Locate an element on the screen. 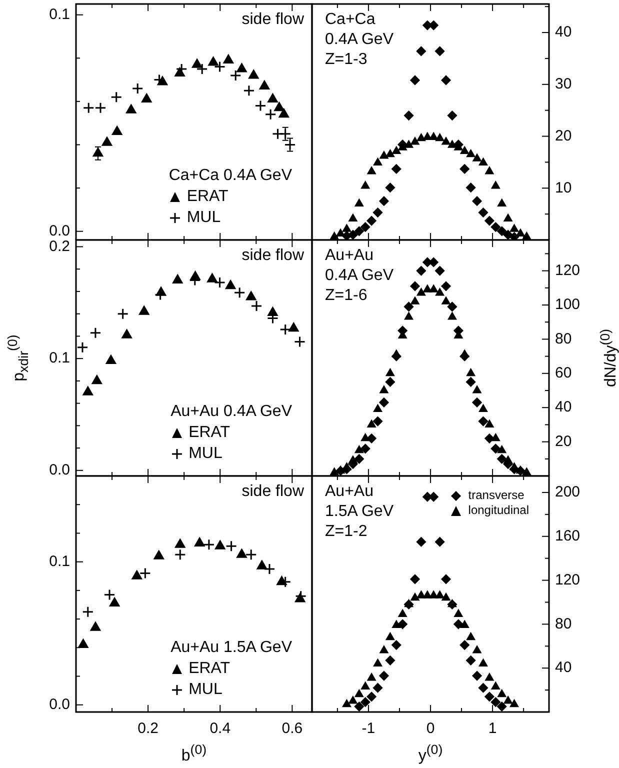 The height and width of the screenshot is (768, 619). x-tick-label: 0 is located at coordinates (430, 729).